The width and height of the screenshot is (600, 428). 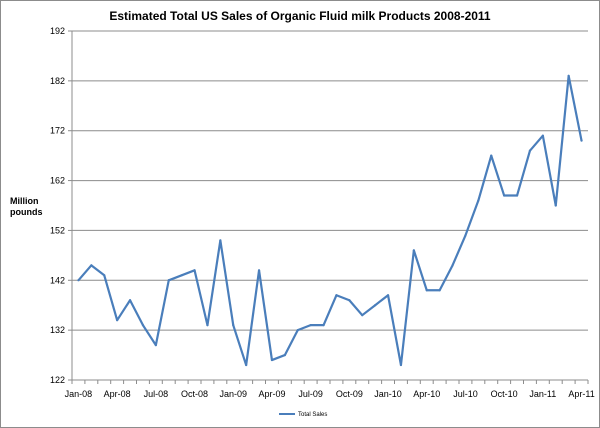 I want to click on y-tick-label: 182, so click(x=57, y=81).